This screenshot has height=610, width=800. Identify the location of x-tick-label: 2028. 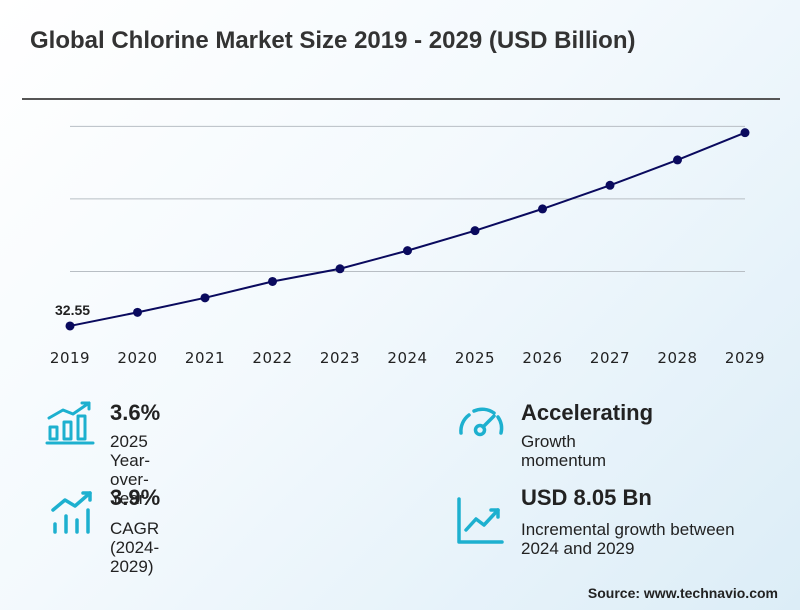
(677, 358).